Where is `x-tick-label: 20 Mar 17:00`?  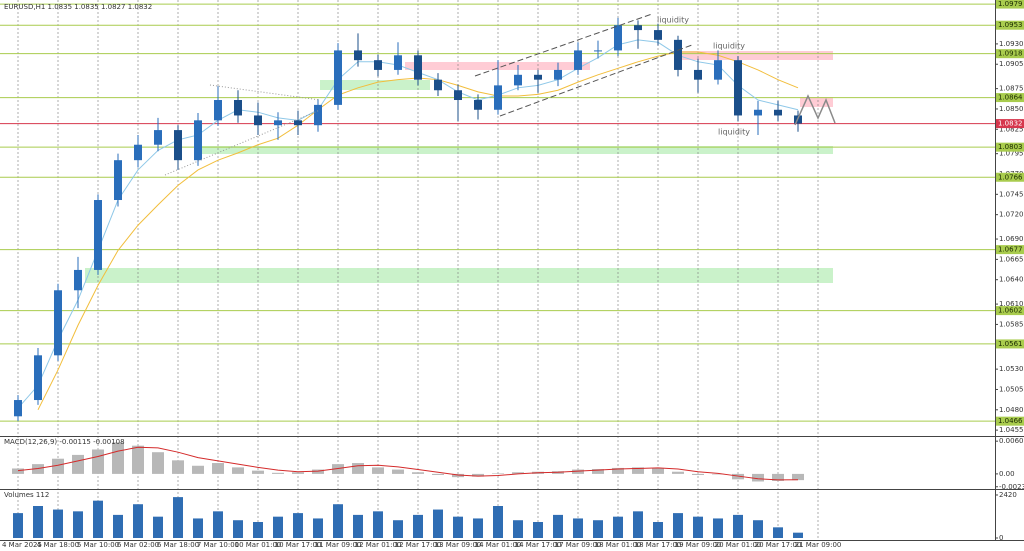 x-tick-label: 20 Mar 17:00 is located at coordinates (778, 545).